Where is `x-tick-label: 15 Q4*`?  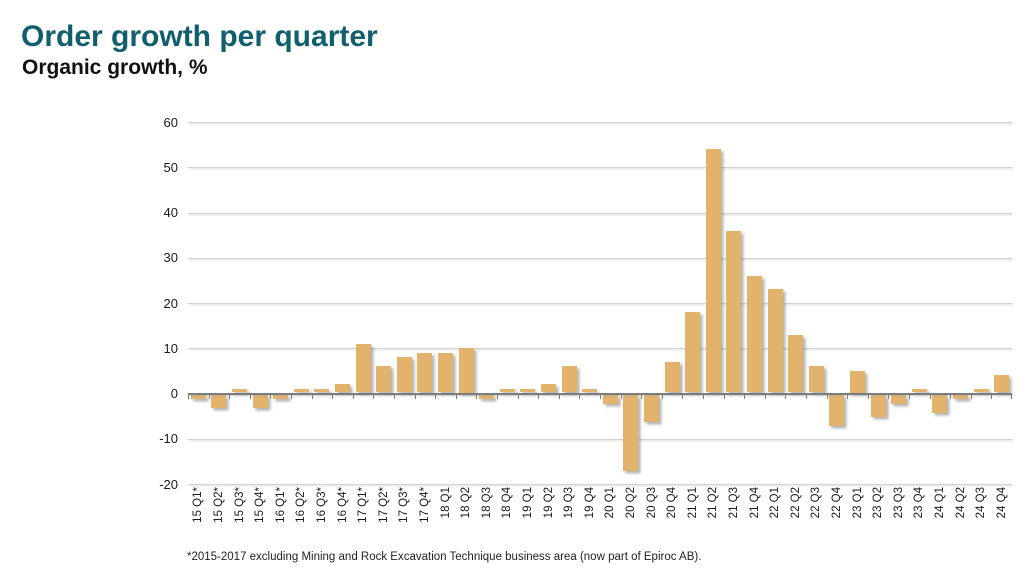
x-tick-label: 15 Q4* is located at coordinates (260, 505).